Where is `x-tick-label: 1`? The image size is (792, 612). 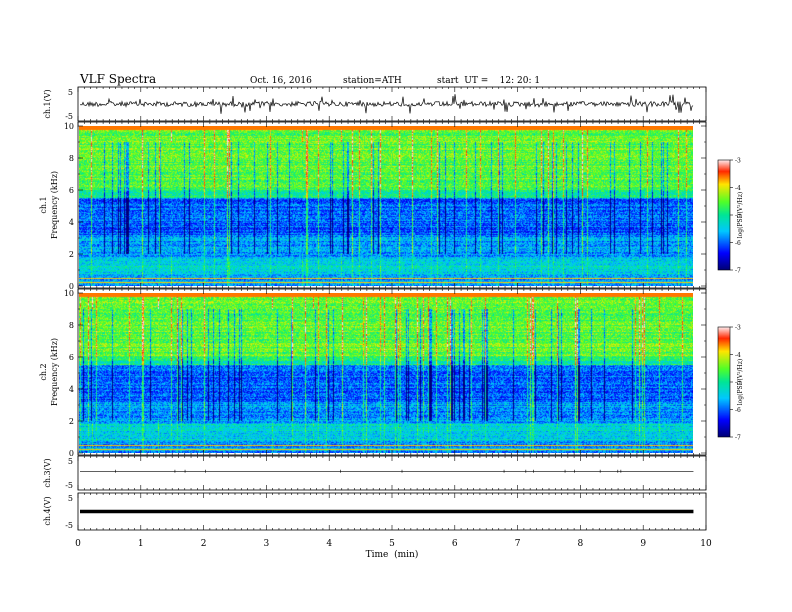
x-tick-label: 1 is located at coordinates (141, 544).